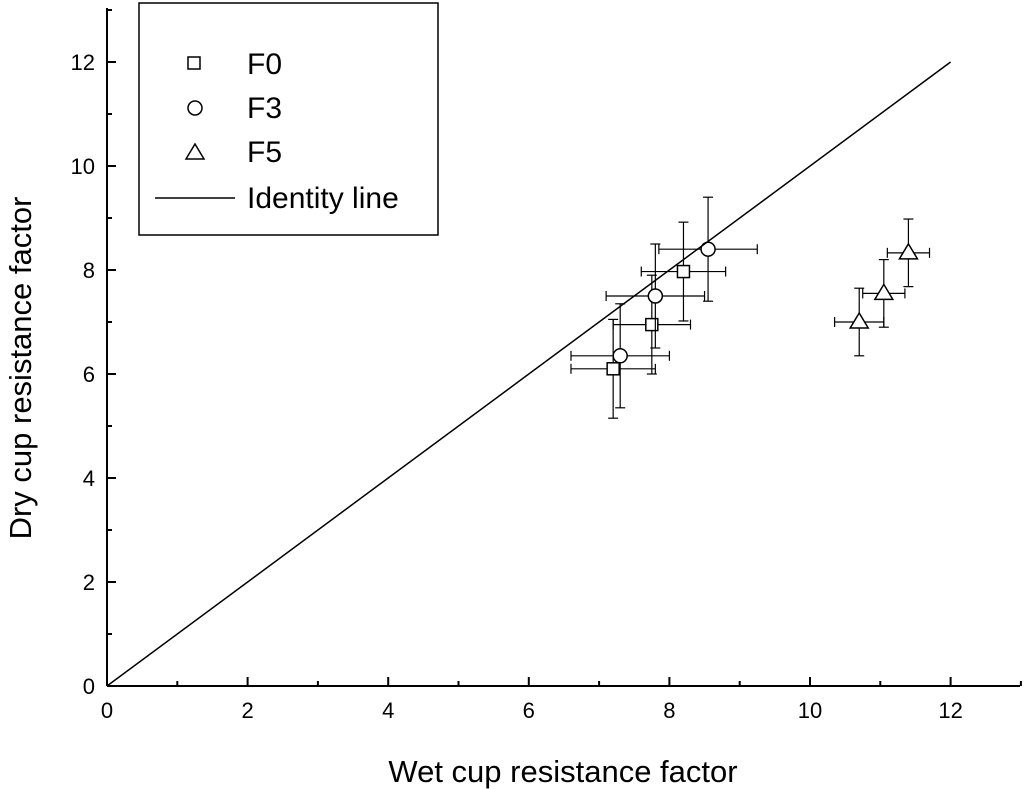 This screenshot has width=1024, height=789. I want to click on x-tick-label: 4, so click(388, 710).